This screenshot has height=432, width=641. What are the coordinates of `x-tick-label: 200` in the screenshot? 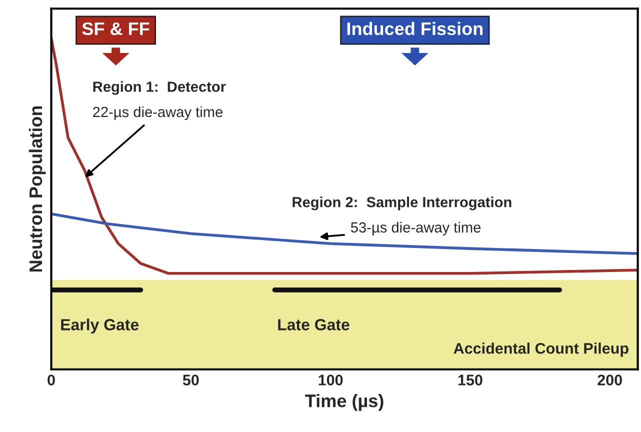 It's located at (610, 380).